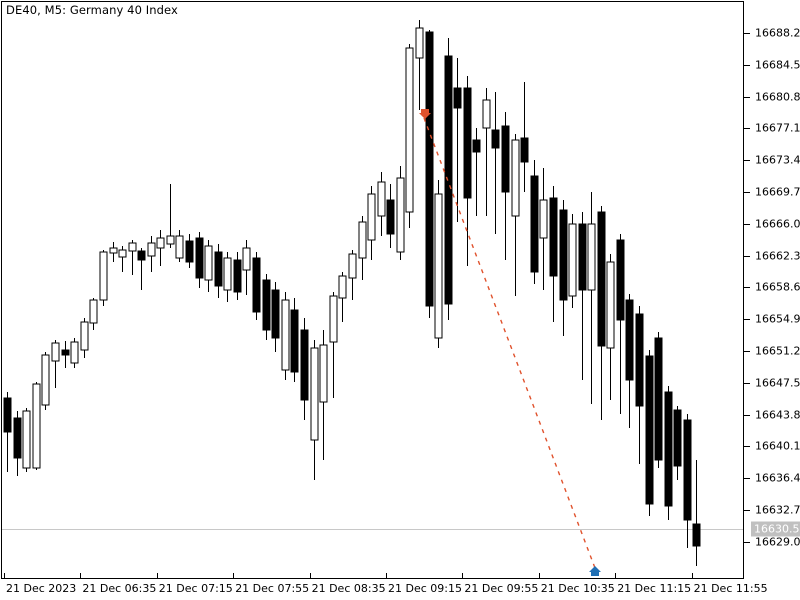 Image resolution: width=800 pixels, height=600 pixels. What do you see at coordinates (777, 160) in the screenshot?
I see `price-label: 16673.40` at bounding box center [777, 160].